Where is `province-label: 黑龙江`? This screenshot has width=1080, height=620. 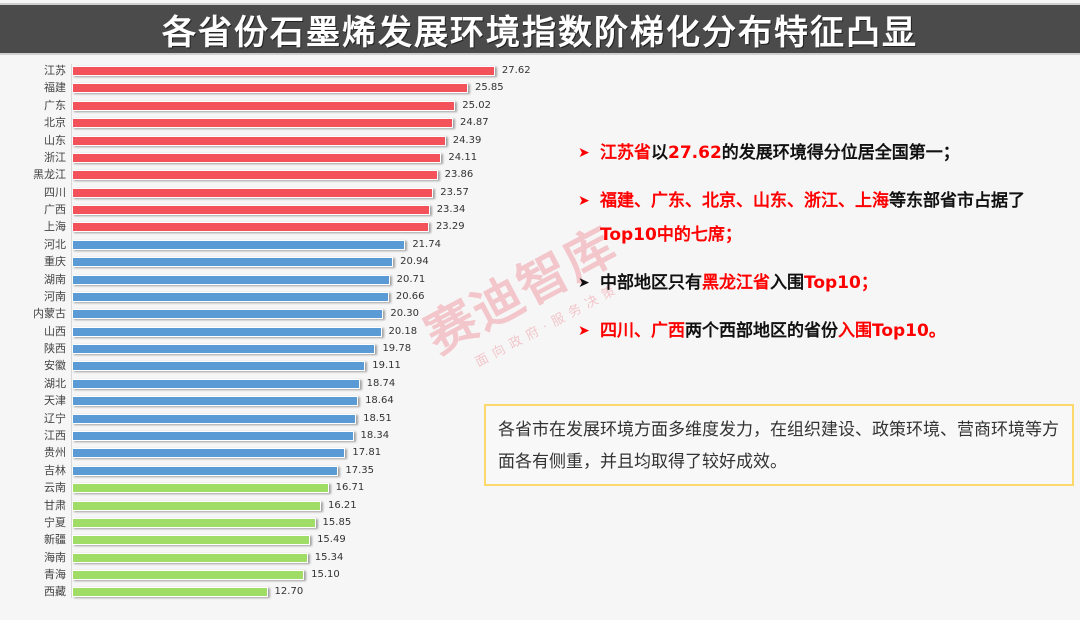 province-label: 黑龙江 is located at coordinates (49, 175).